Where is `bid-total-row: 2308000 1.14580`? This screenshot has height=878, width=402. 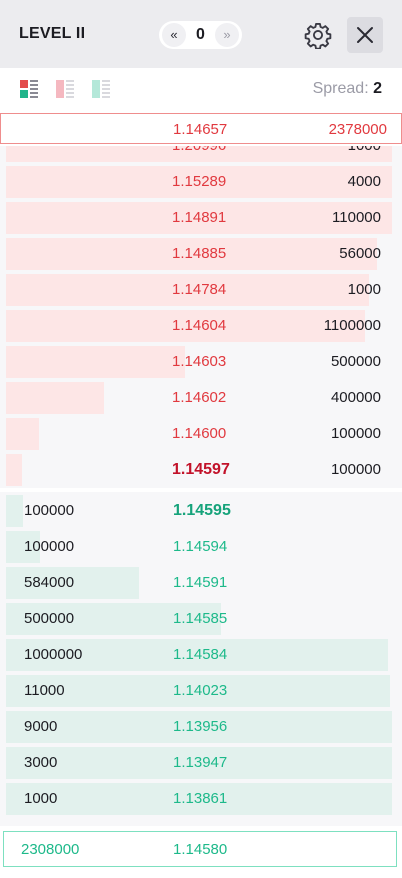 bid-total-row: 2308000 1.14580 is located at coordinates (200, 849).